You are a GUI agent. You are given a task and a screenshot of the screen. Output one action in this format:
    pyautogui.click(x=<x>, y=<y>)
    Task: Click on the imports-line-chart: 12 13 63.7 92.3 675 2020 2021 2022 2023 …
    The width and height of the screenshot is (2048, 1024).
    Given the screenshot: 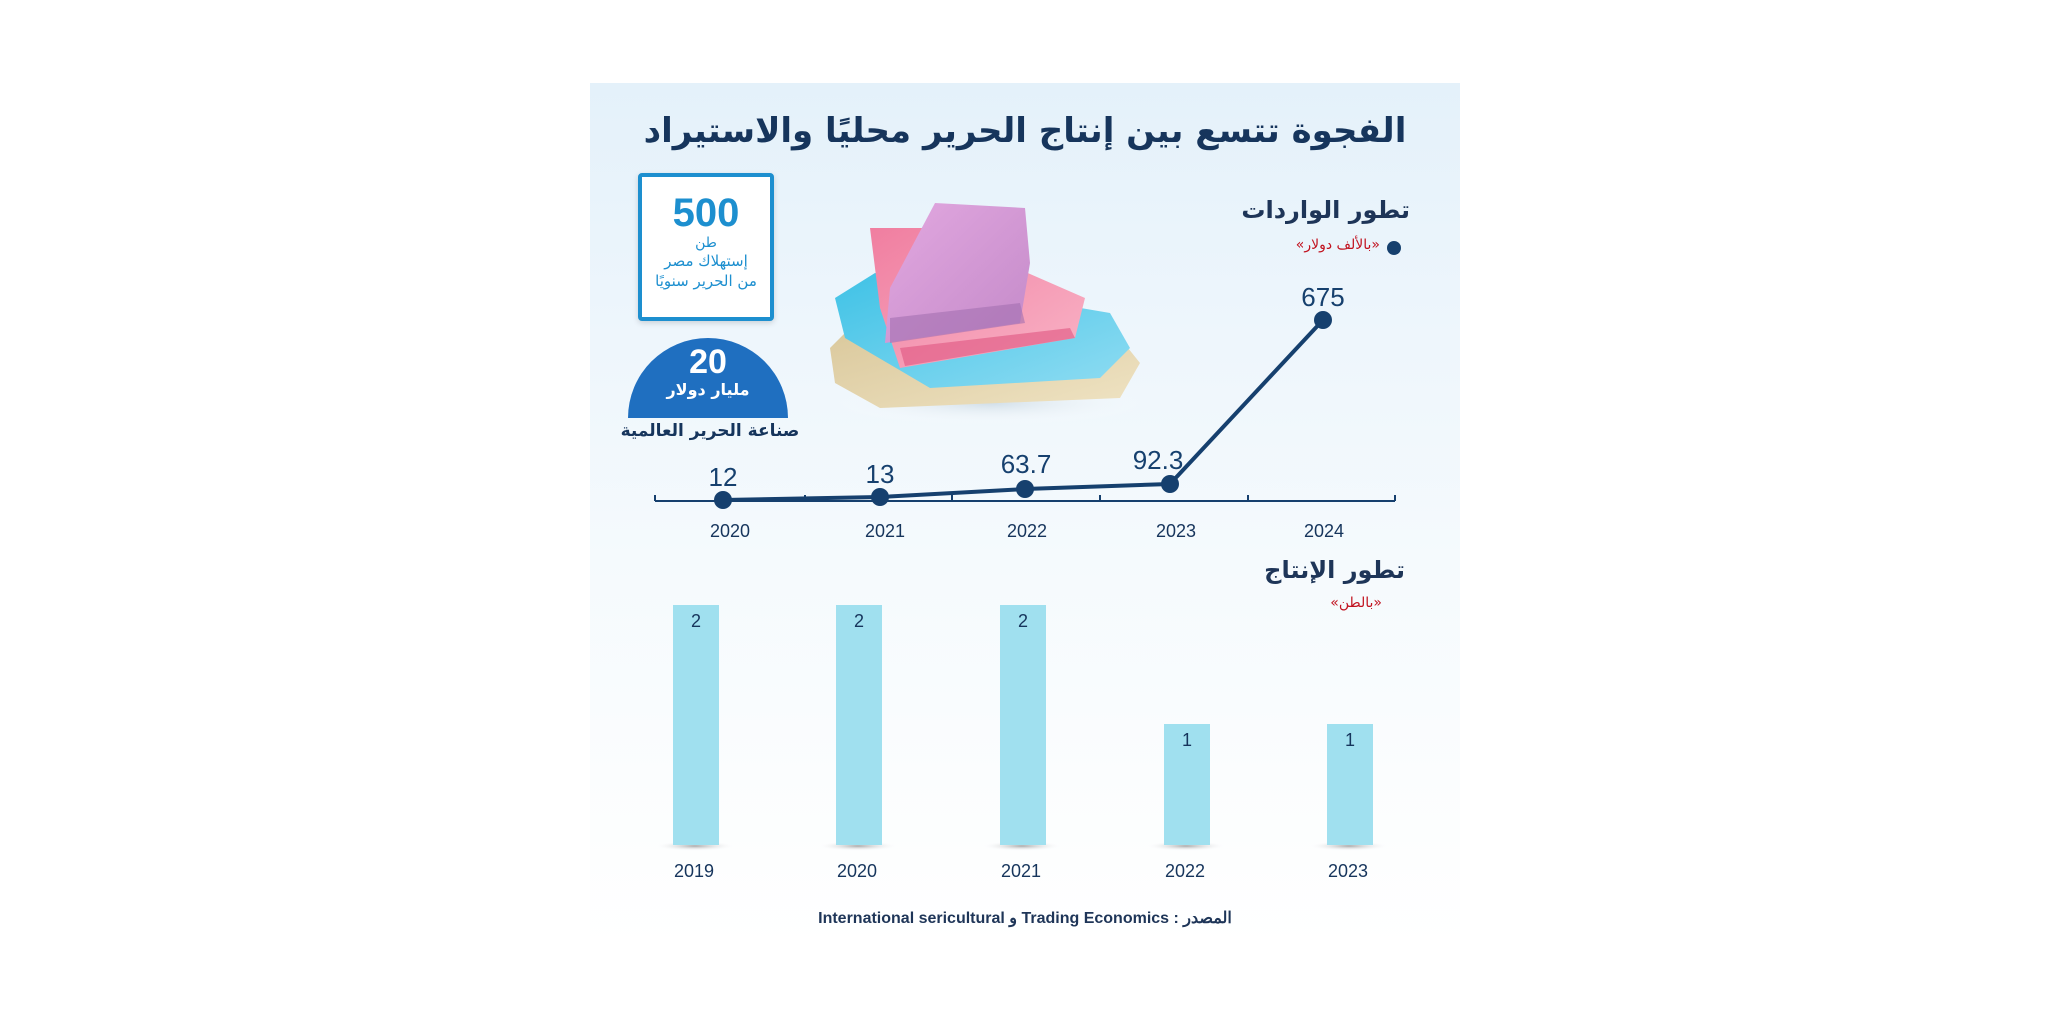 What is the action you would take?
    pyautogui.click(x=1025, y=411)
    